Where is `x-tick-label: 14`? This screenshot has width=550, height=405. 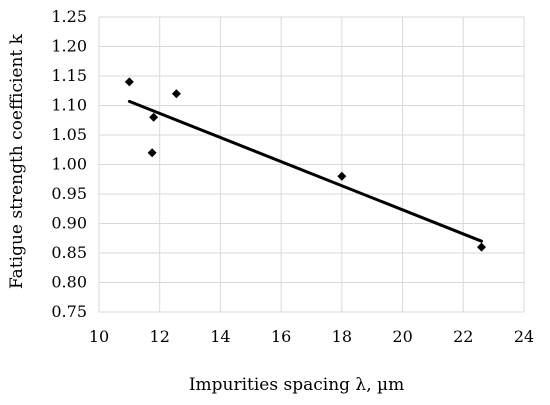
x-tick-label: 14 is located at coordinates (220, 336).